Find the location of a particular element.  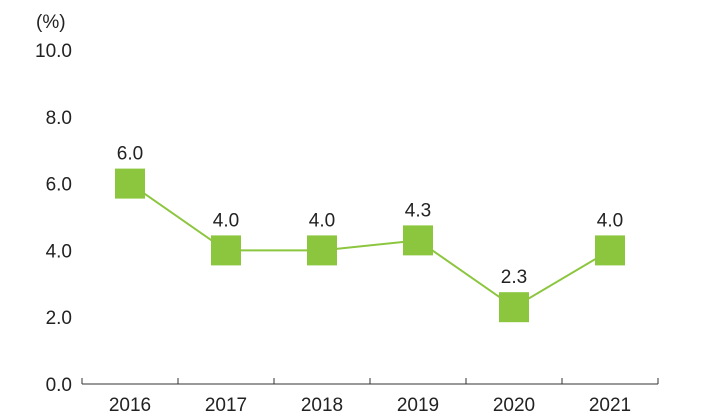

y-tick-label: 0.0 is located at coordinates (59, 385).